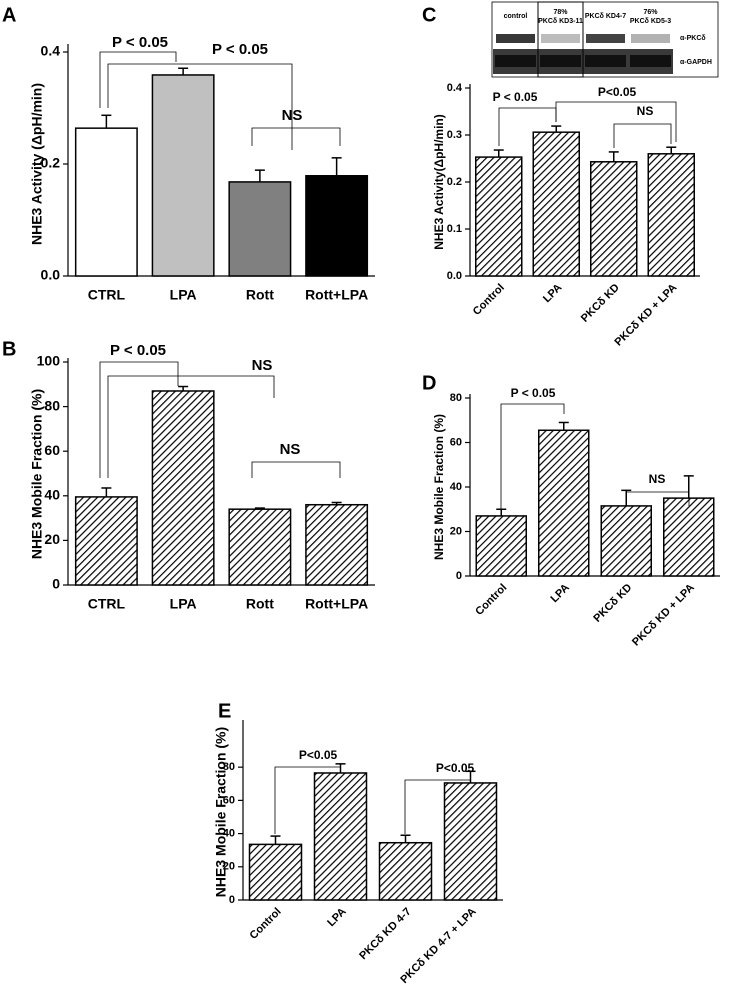  What do you see at coordinates (260, 295) in the screenshot?
I see `x-tick-label: Rott` at bounding box center [260, 295].